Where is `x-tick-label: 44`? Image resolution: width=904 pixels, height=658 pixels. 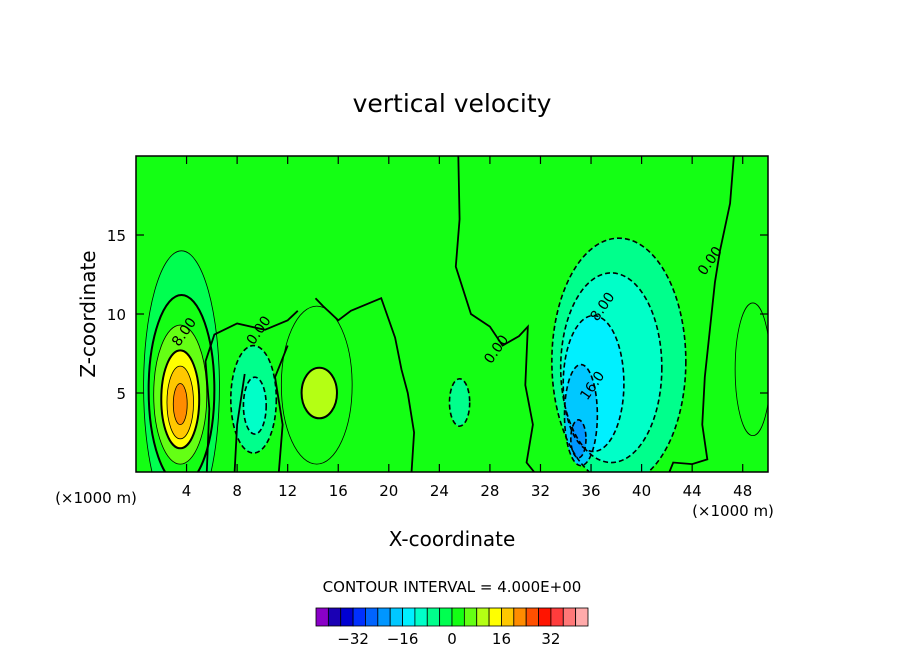
x-tick-label: 44 is located at coordinates (692, 491).